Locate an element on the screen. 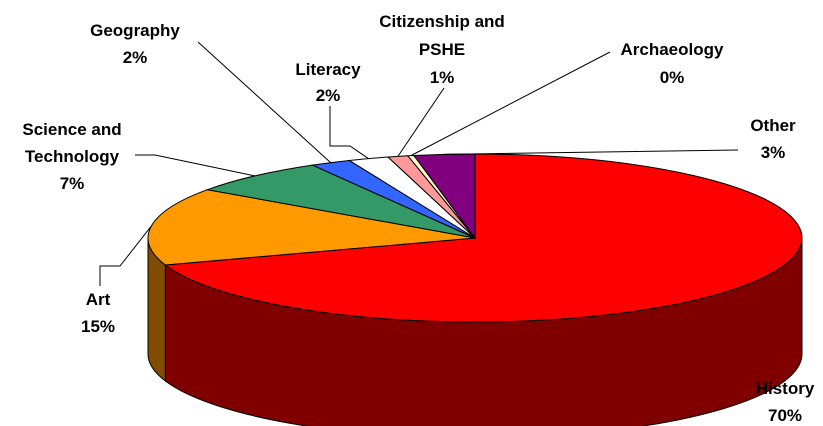 The height and width of the screenshot is (426, 823). label-archaeology: Archaeology 0% is located at coordinates (673, 63).